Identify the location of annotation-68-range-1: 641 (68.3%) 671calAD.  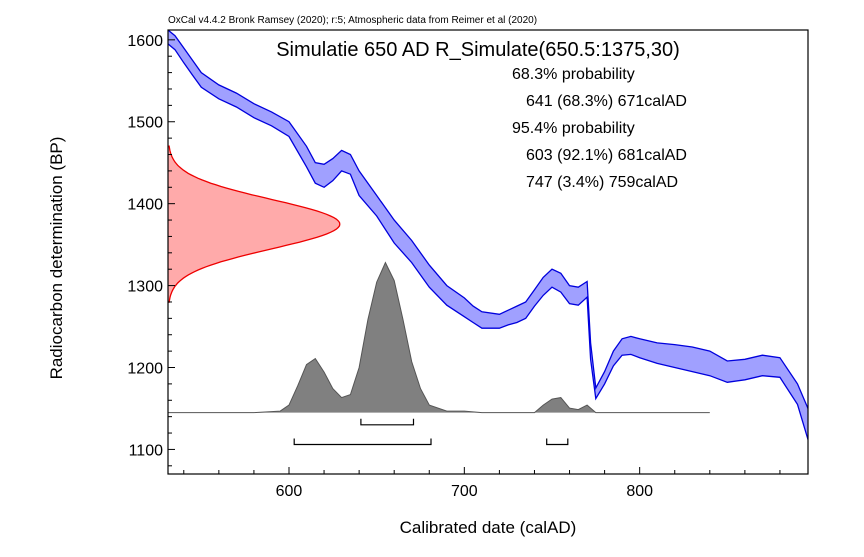
(606, 101).